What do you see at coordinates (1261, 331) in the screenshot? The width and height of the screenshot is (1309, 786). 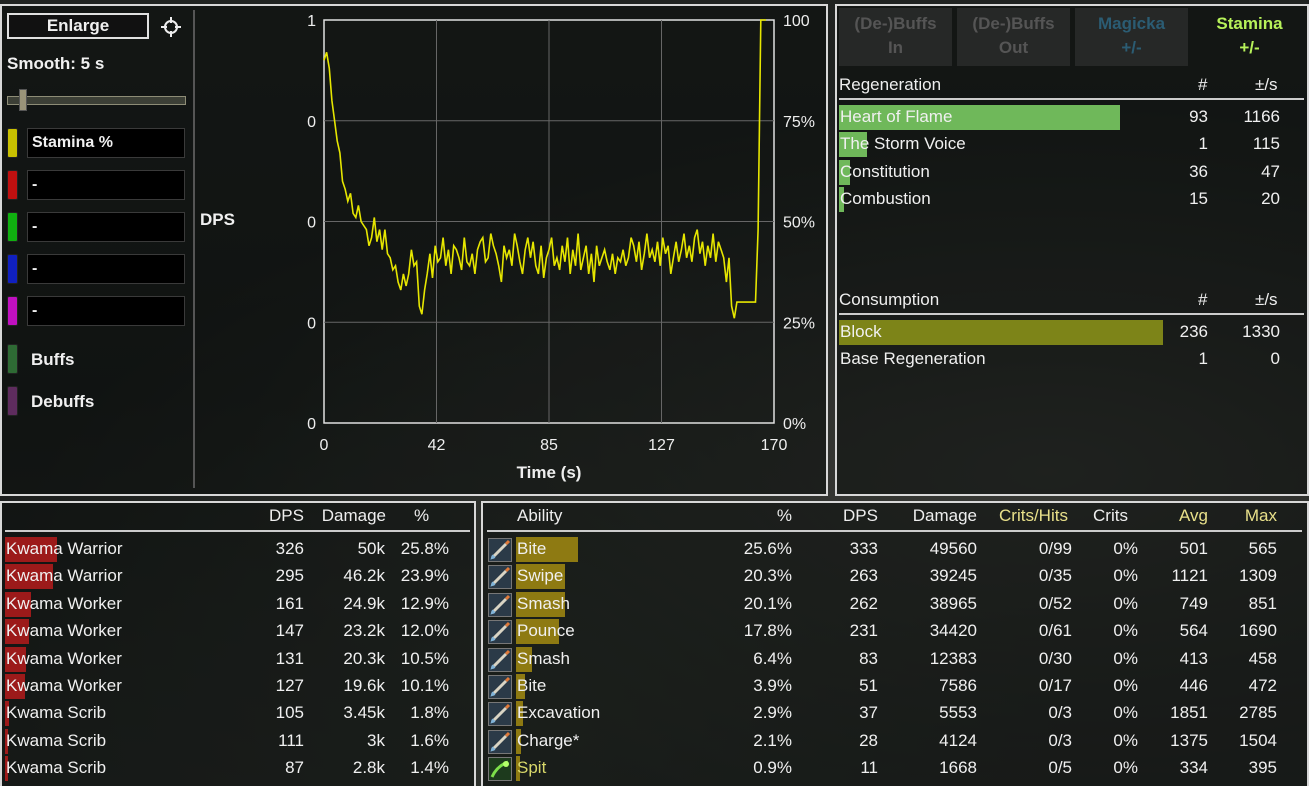 I see `consumption-row-rate: 1330` at bounding box center [1261, 331].